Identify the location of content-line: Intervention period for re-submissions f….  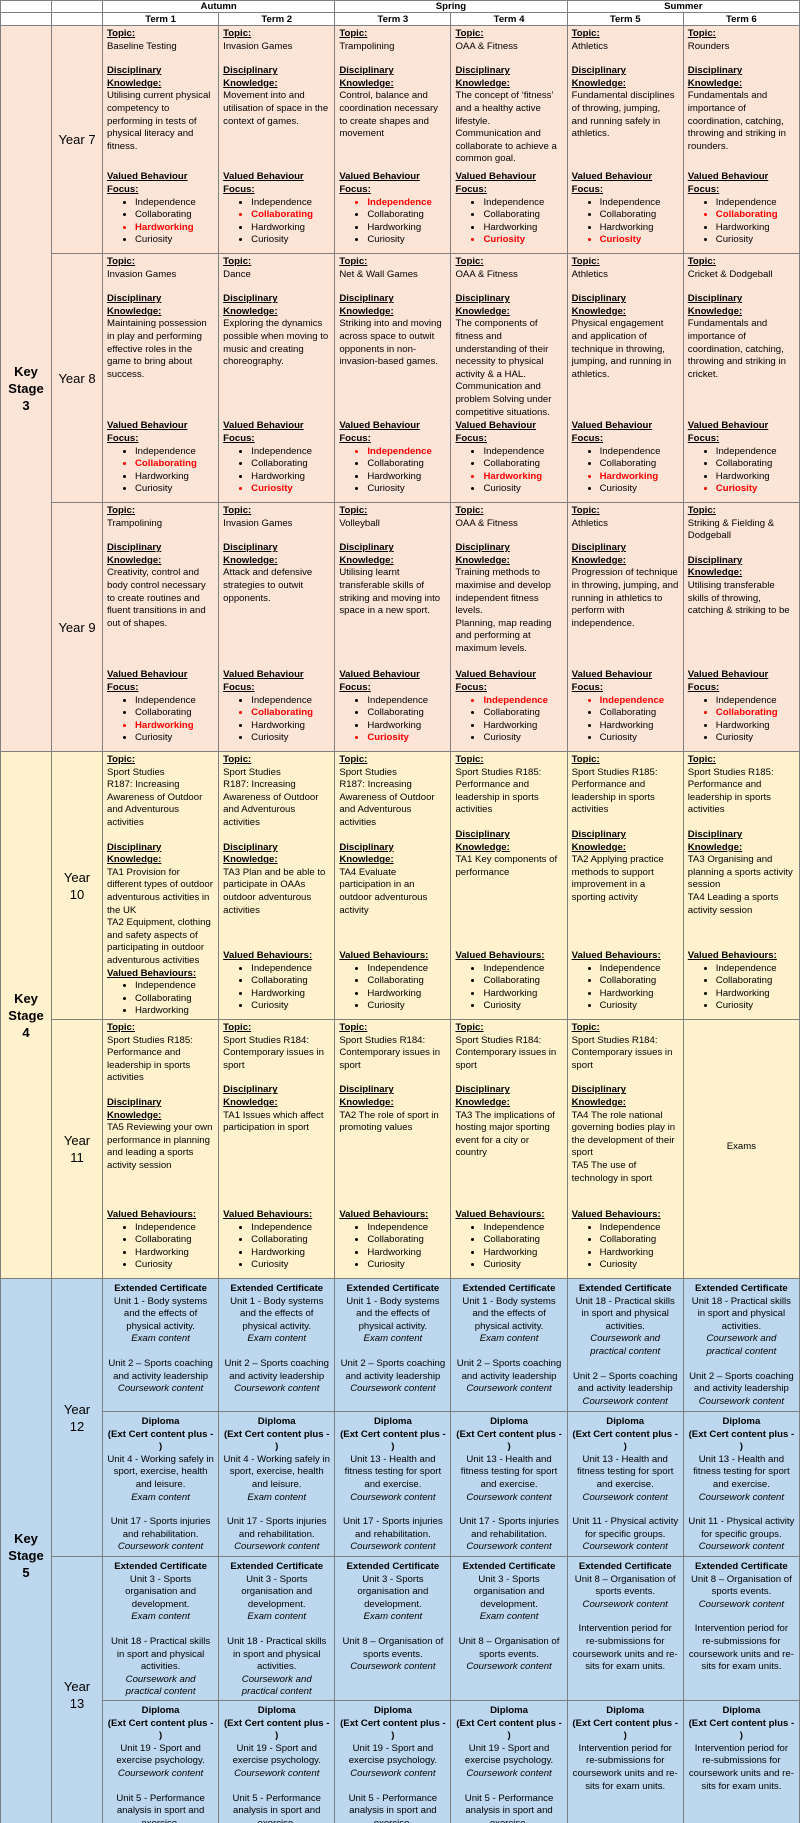
(741, 1648).